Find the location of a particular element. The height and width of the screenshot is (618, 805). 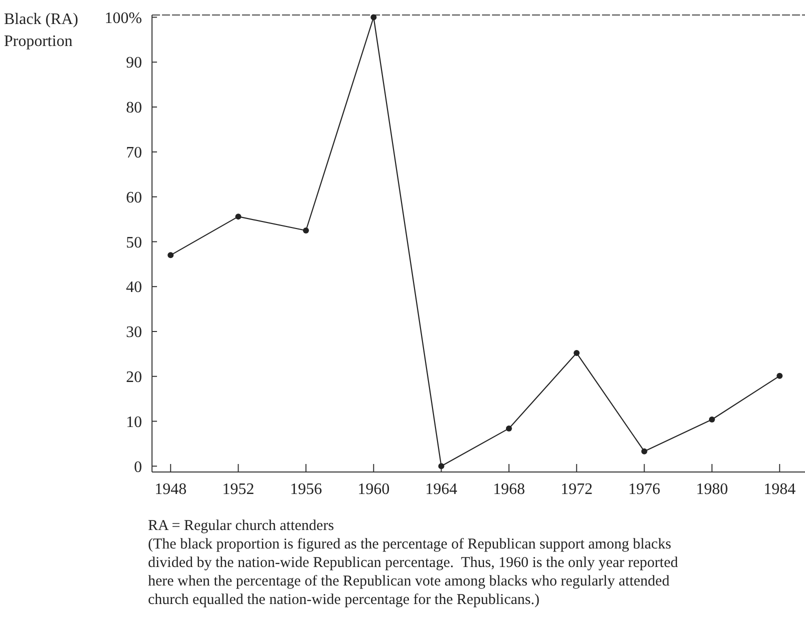

x-tick-label: 1964 is located at coordinates (441, 489).